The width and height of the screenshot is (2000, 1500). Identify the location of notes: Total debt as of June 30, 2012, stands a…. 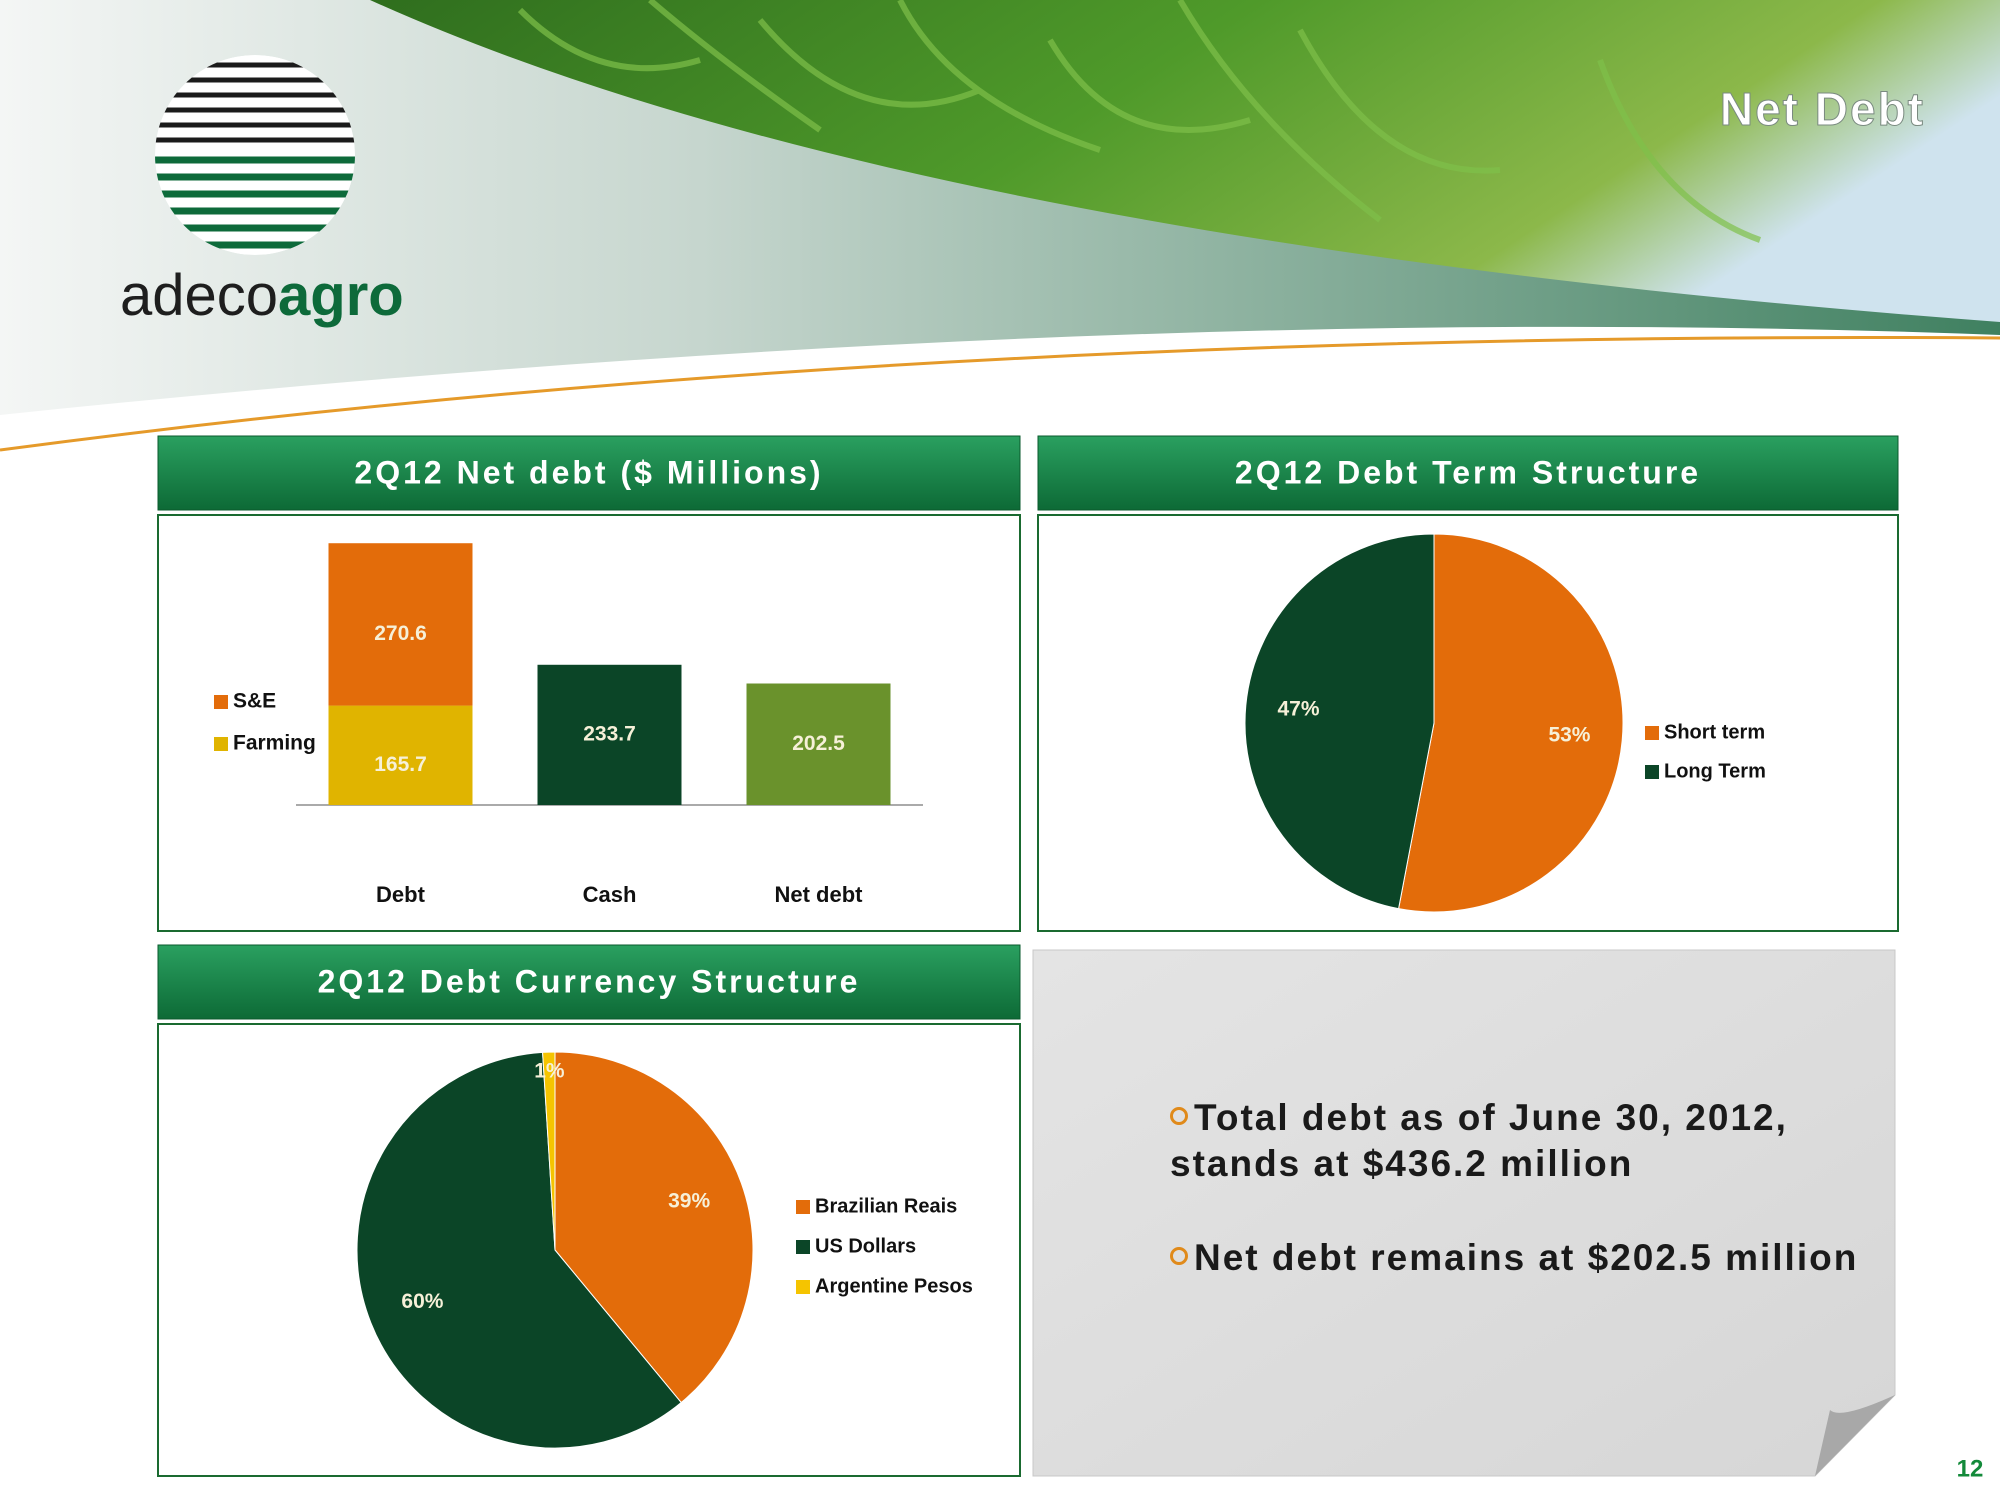
(1520, 1212).